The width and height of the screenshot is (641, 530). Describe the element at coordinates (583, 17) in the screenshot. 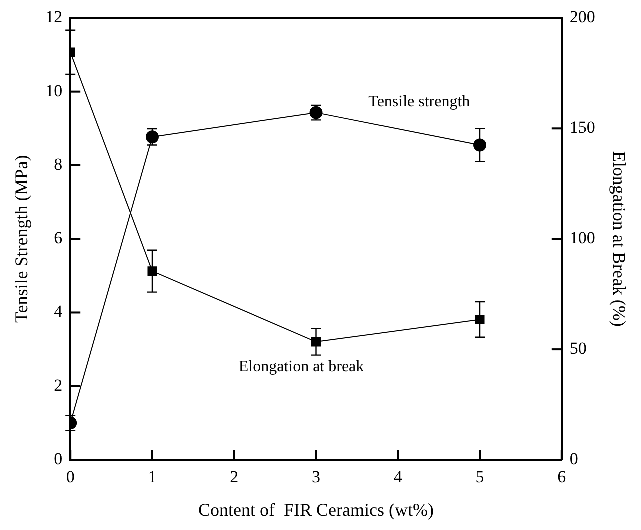

I see `y2-tick-label: 200` at that location.